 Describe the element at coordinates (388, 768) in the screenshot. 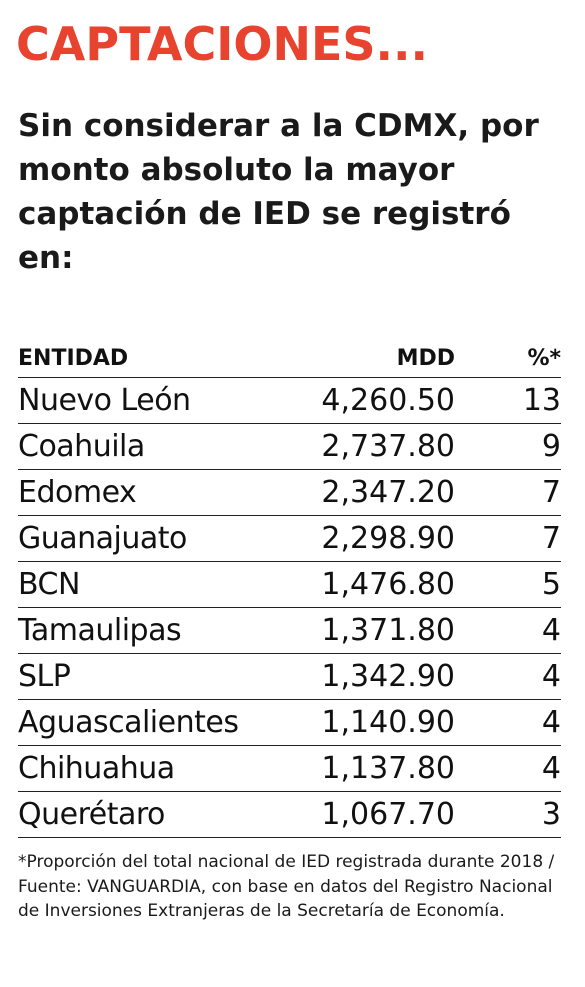

I see `cell-mdd: 1,137.80` at that location.